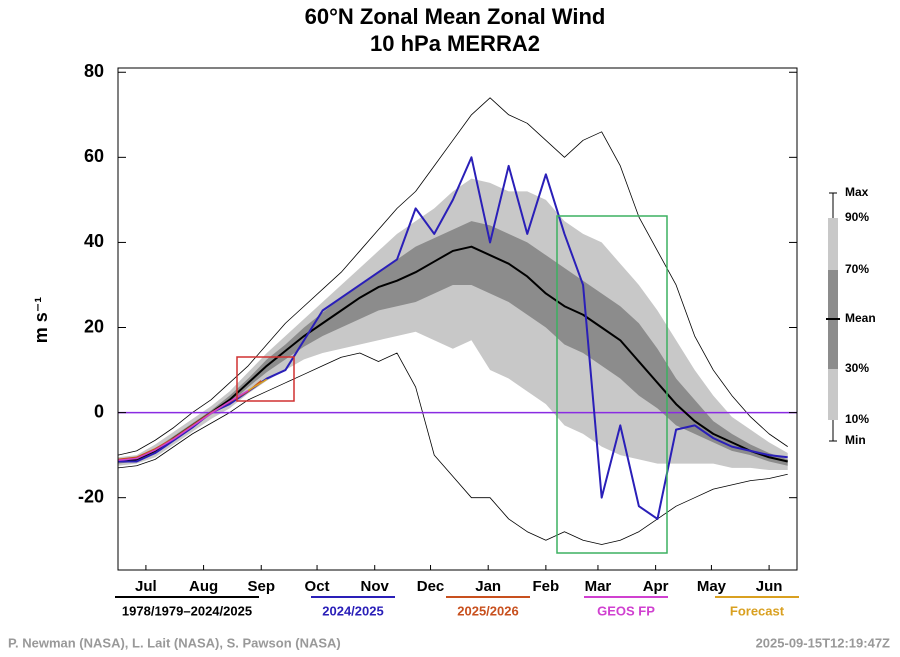 Image resolution: width=900 pixels, height=657 pixels. I want to click on y-tick-label: 60, so click(94, 156).